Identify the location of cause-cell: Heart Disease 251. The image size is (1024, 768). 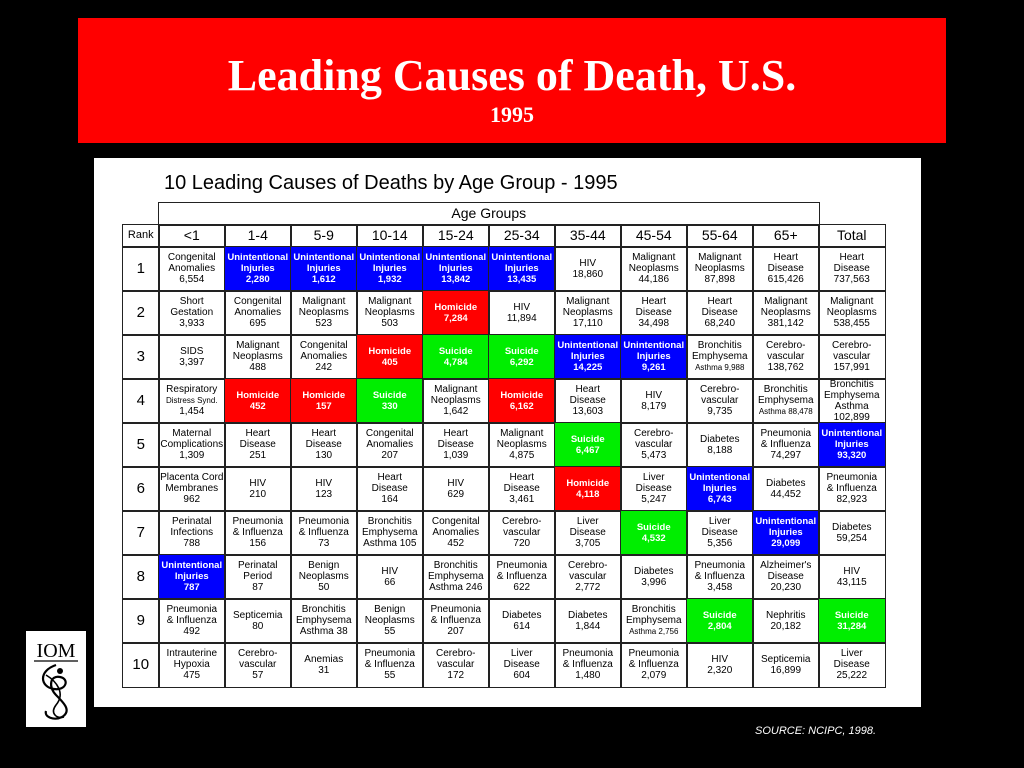
(258, 445).